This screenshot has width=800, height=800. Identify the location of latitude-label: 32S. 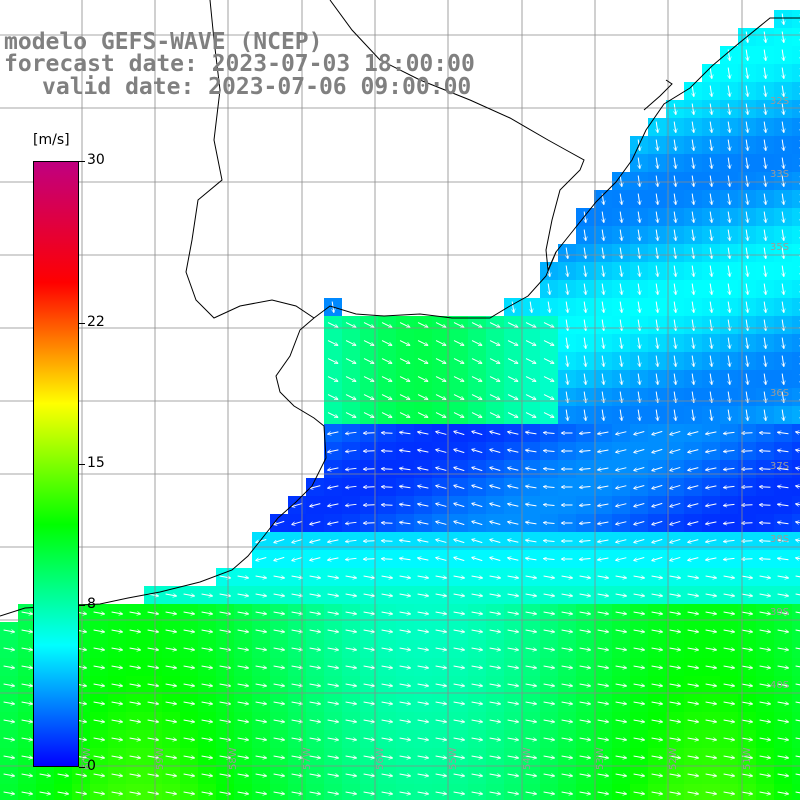
(779, 101).